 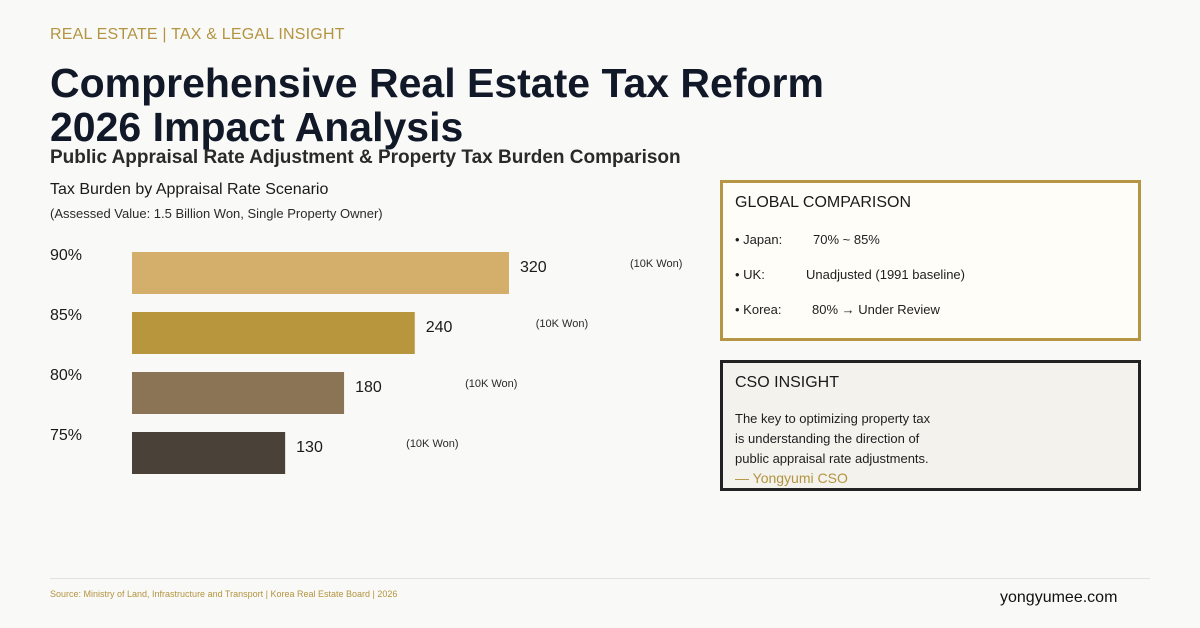 What do you see at coordinates (876, 309) in the screenshot?
I see `comparison-value: 80% → Under Review` at bounding box center [876, 309].